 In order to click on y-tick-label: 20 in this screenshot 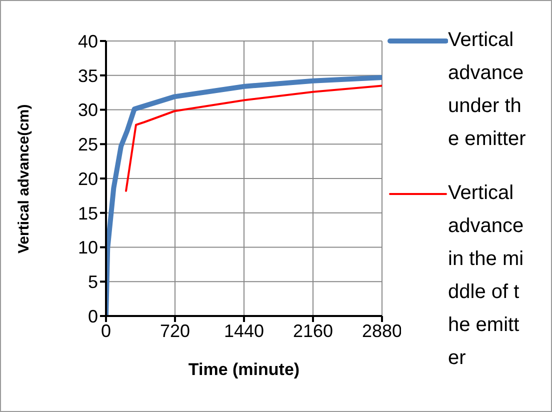, I will do `click(88, 178)`.